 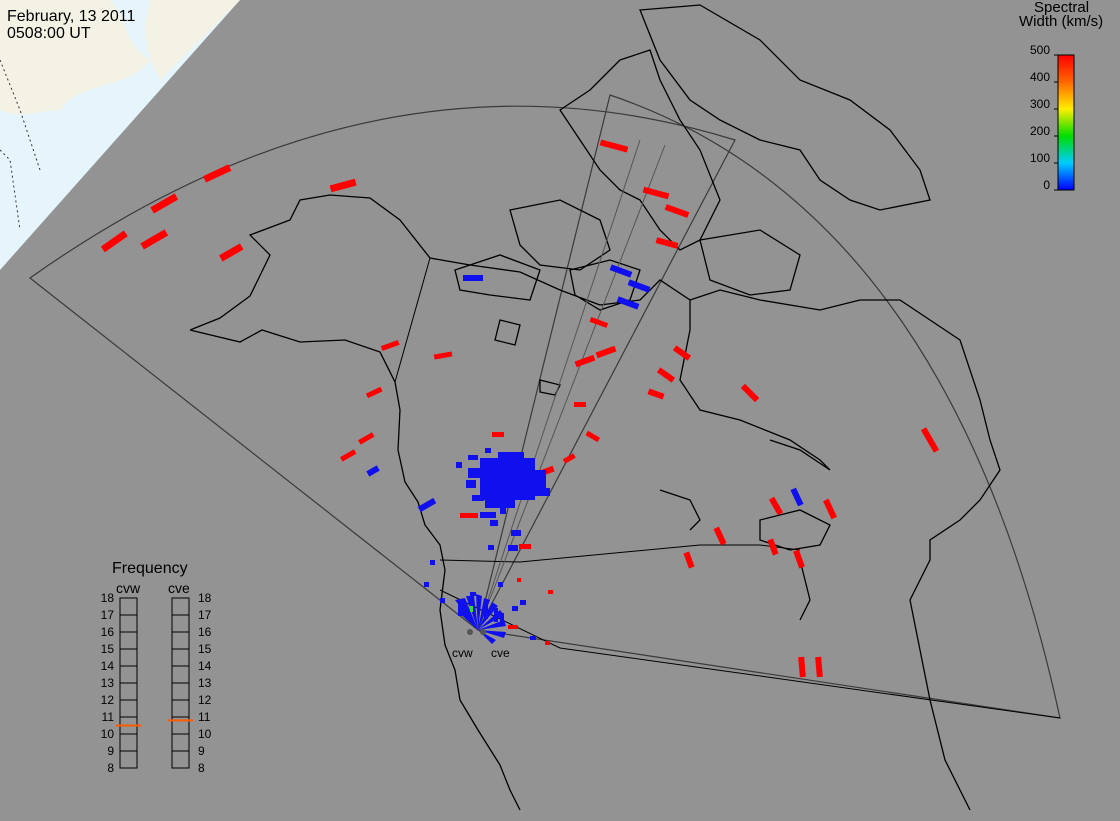 I want to click on colorbar-tick-100: 100, so click(x=1039, y=158).